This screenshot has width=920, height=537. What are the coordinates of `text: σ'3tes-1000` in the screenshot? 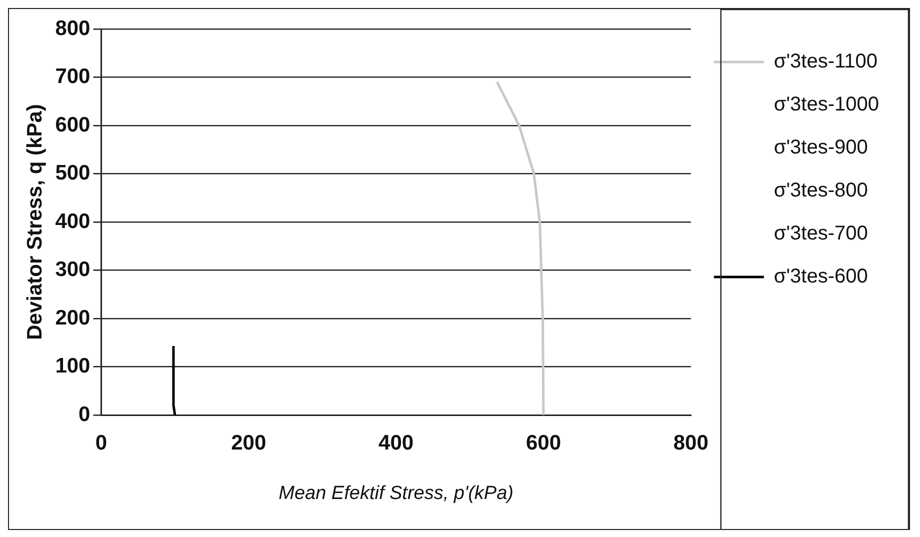 It's located at (827, 105).